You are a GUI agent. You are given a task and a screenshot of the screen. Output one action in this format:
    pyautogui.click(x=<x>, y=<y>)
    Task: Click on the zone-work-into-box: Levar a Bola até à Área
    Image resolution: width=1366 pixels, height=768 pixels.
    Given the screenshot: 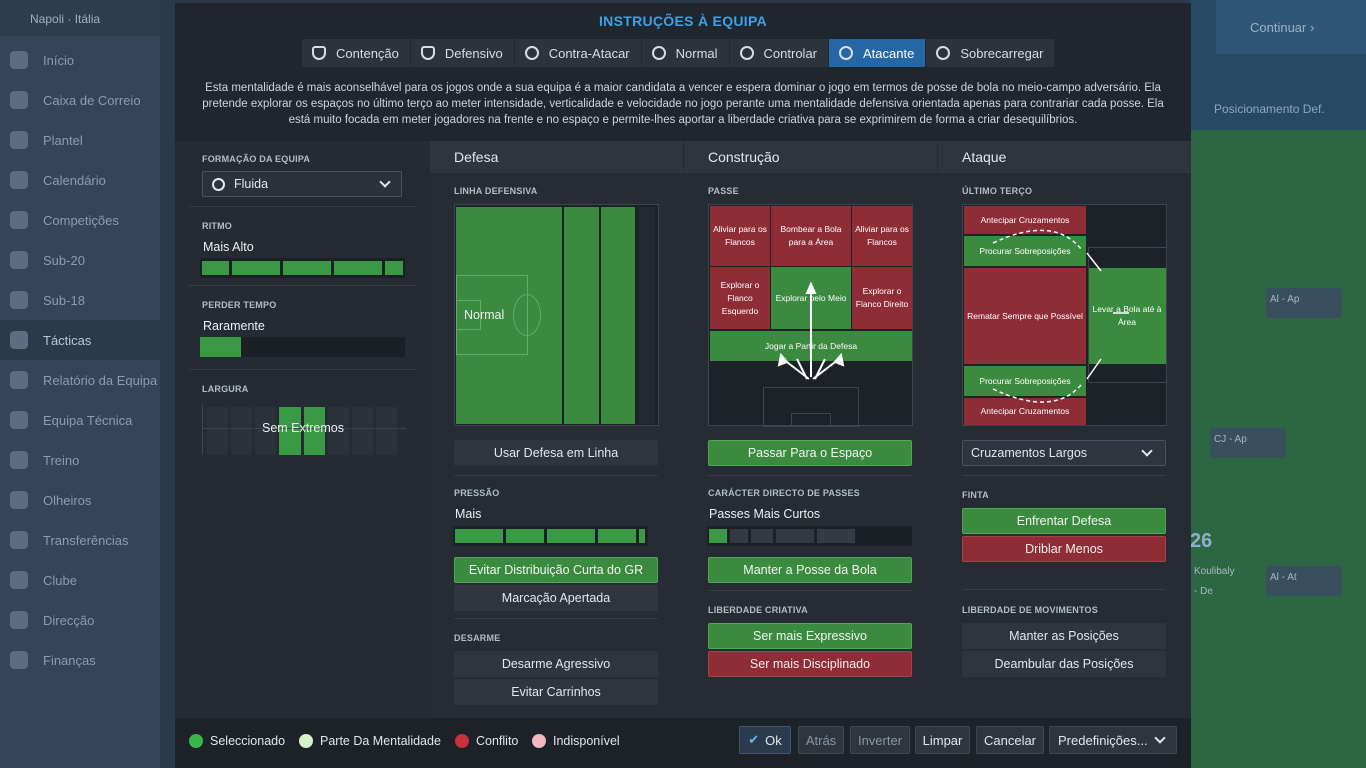 What is the action you would take?
    pyautogui.click(x=1127, y=316)
    